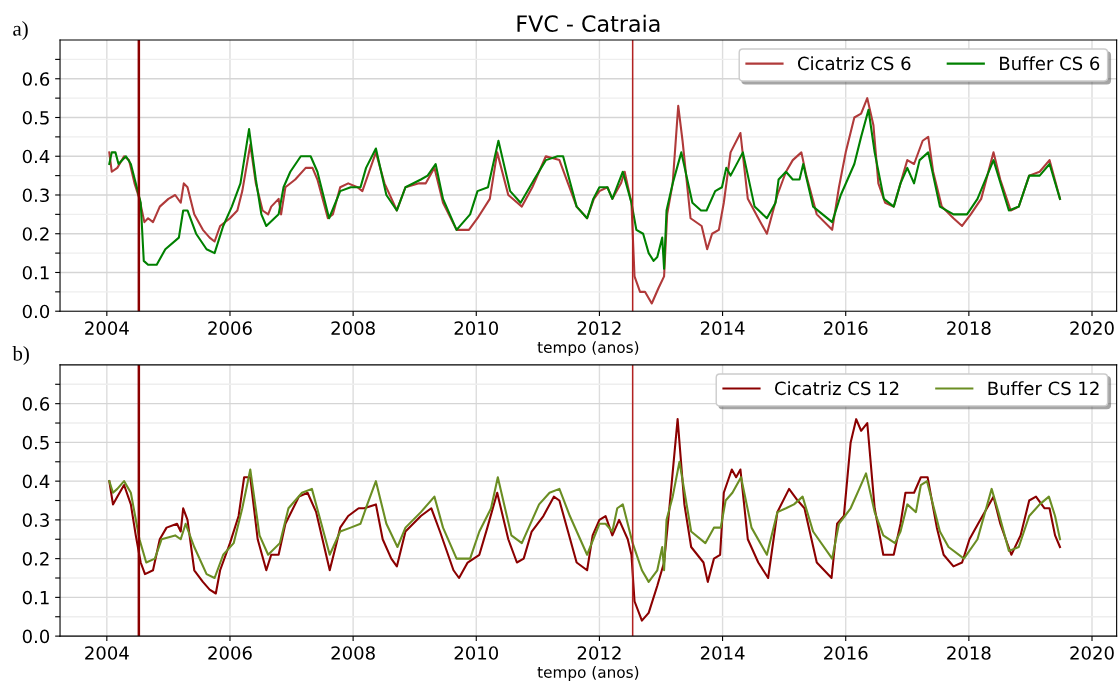 This screenshot has height=684, width=1120. What do you see at coordinates (1043, 388) in the screenshot?
I see `legend-label: Buffer CS 12` at bounding box center [1043, 388].